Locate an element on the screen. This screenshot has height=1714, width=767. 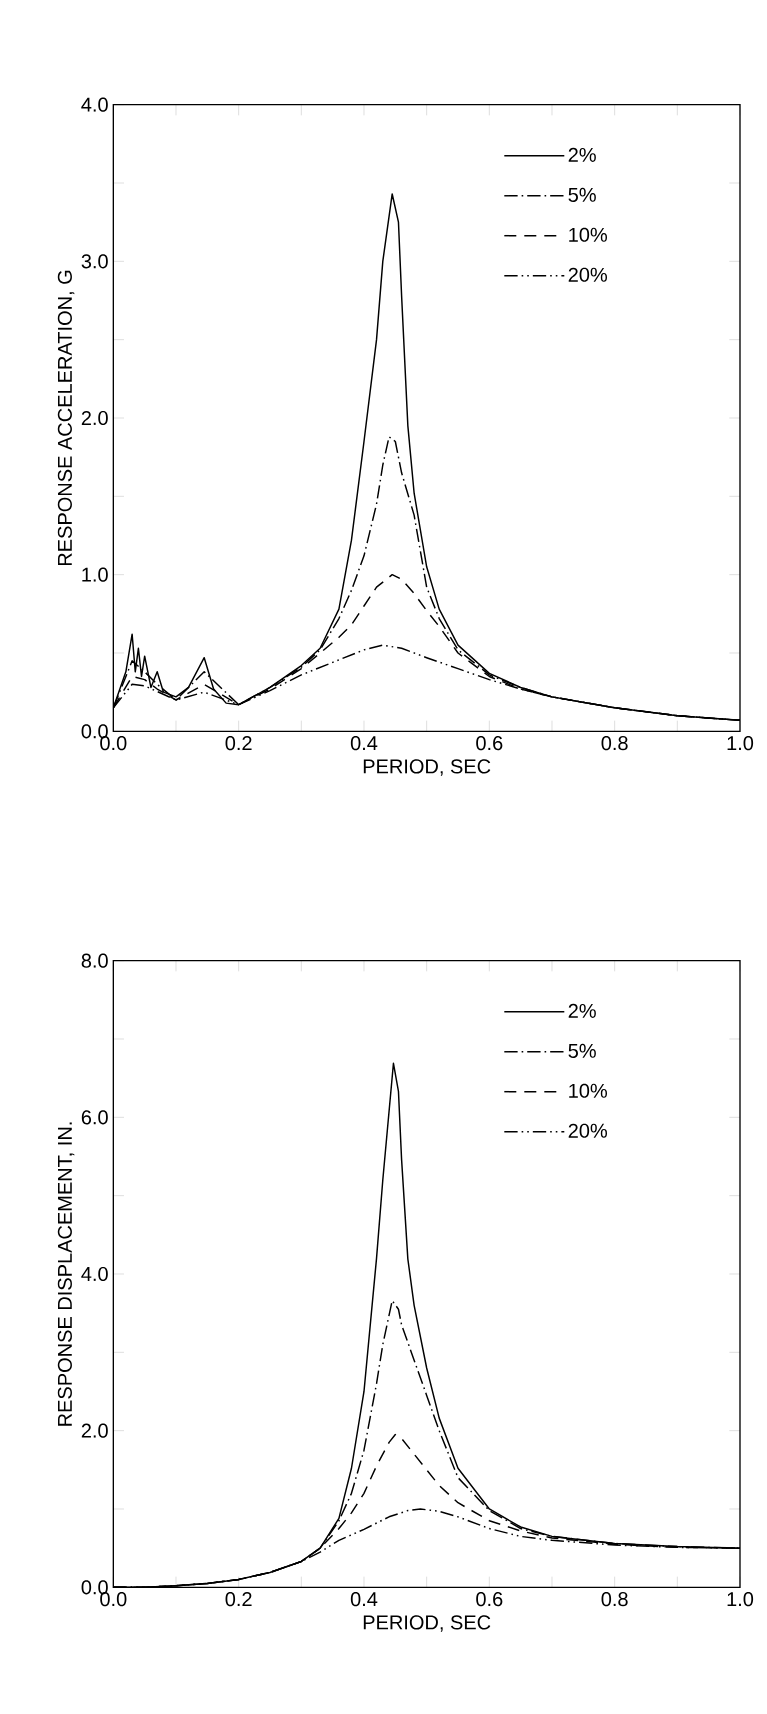
y-tick-label: 8.0 is located at coordinates (94, 960).